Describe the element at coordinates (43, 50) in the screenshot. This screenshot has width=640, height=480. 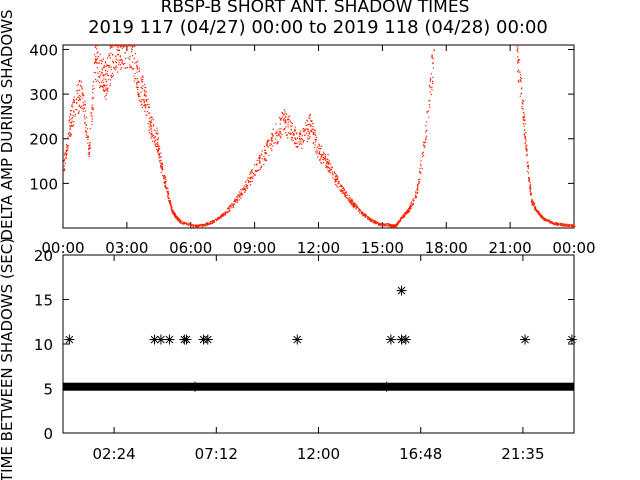
I see `y-tick-label: 400` at that location.